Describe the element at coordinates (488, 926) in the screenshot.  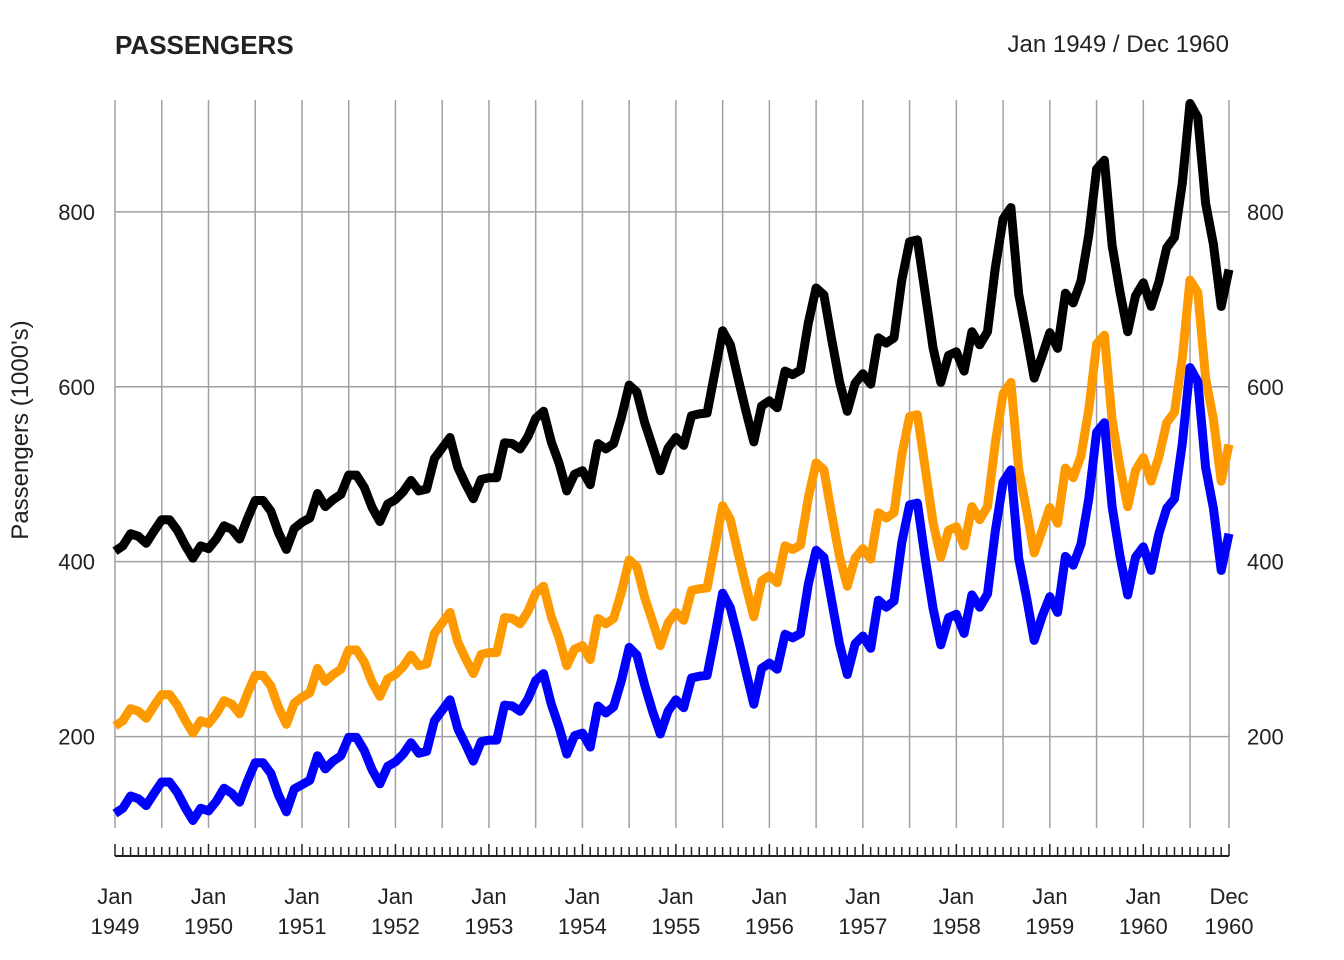
I see `x-tick-label-year: 1953` at that location.